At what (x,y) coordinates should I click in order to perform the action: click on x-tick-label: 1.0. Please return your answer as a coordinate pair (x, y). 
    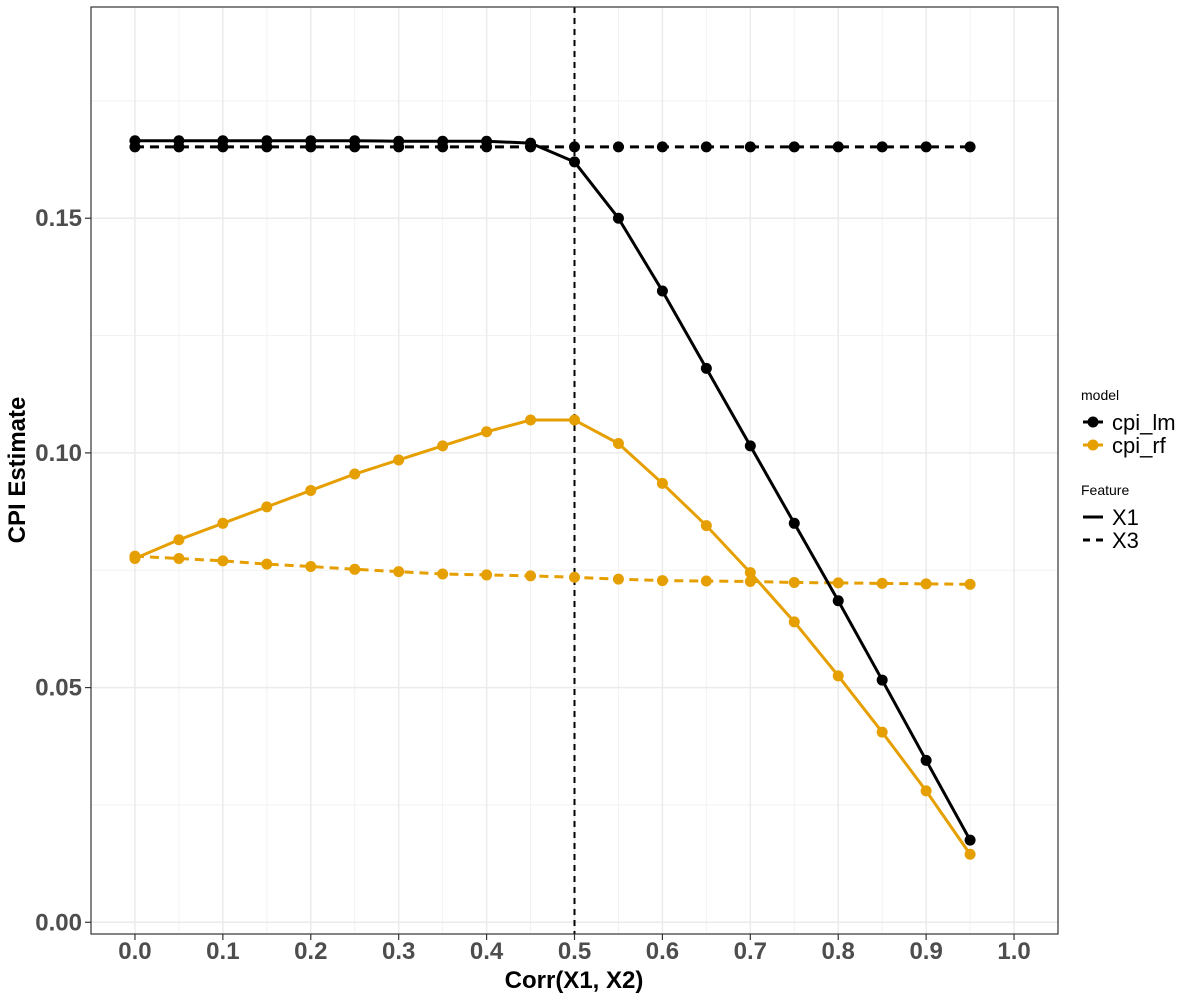
    Looking at the image, I should click on (1013, 951).